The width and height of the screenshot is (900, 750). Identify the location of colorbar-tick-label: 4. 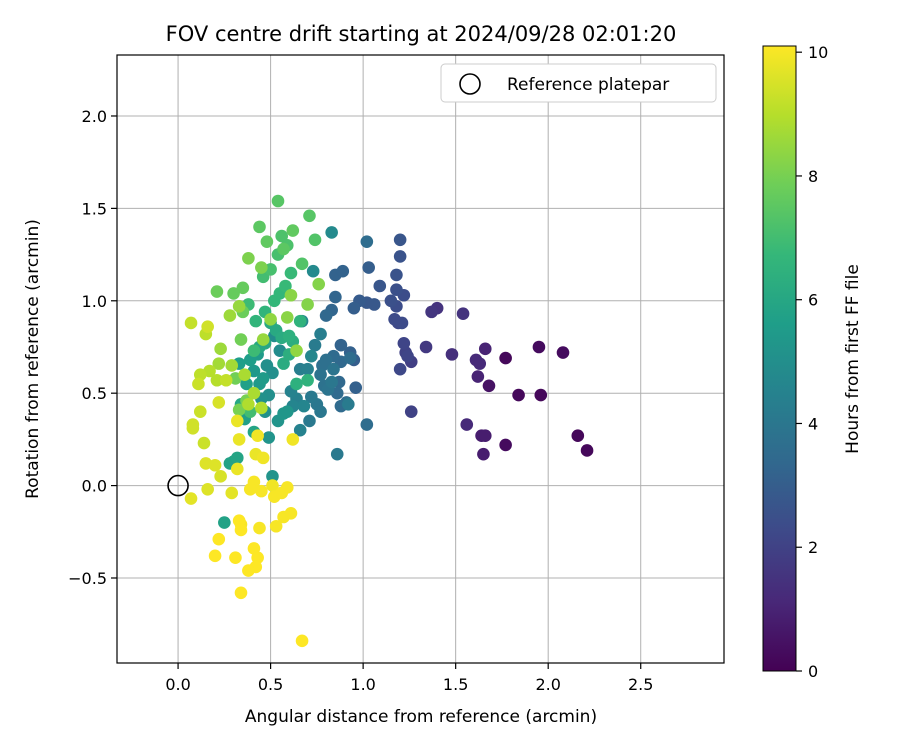
(813, 423).